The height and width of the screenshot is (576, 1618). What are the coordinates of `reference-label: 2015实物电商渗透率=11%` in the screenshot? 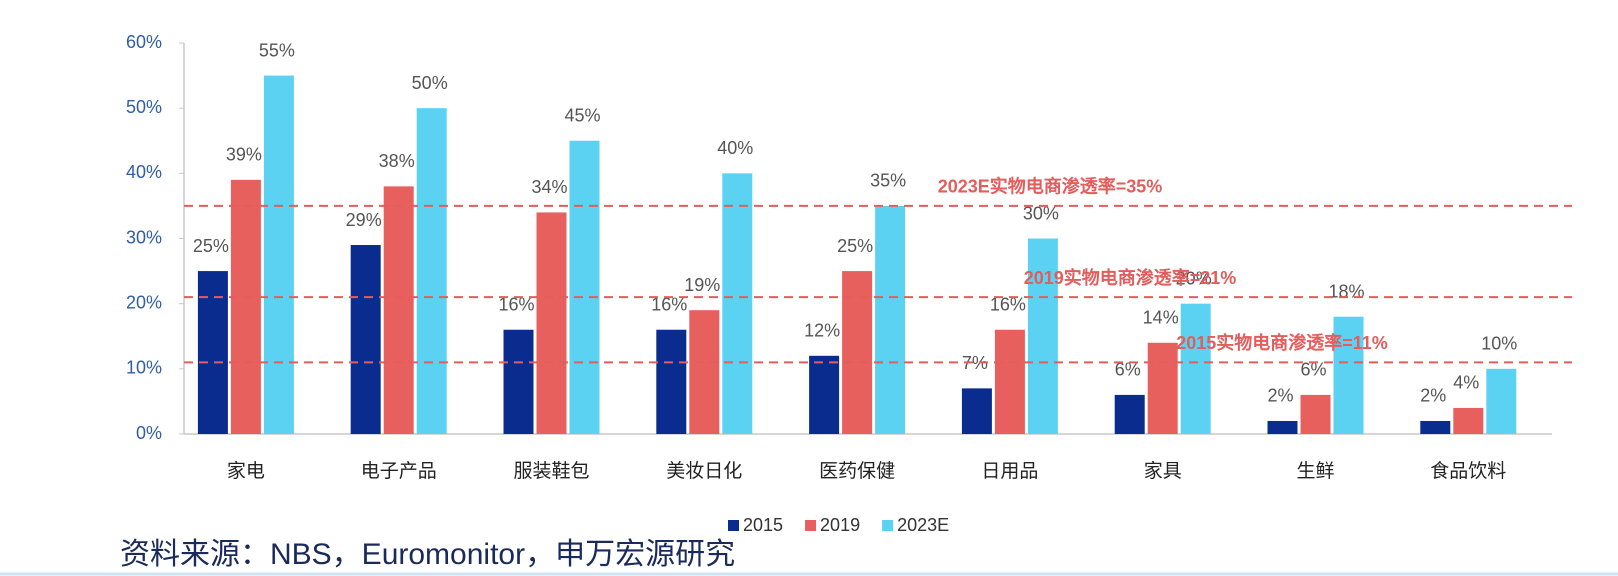 It's located at (1282, 342).